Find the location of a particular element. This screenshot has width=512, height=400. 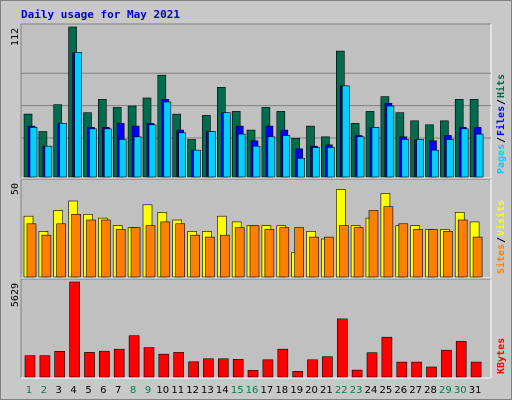

x-label-day-21: 21 is located at coordinates (326, 390).